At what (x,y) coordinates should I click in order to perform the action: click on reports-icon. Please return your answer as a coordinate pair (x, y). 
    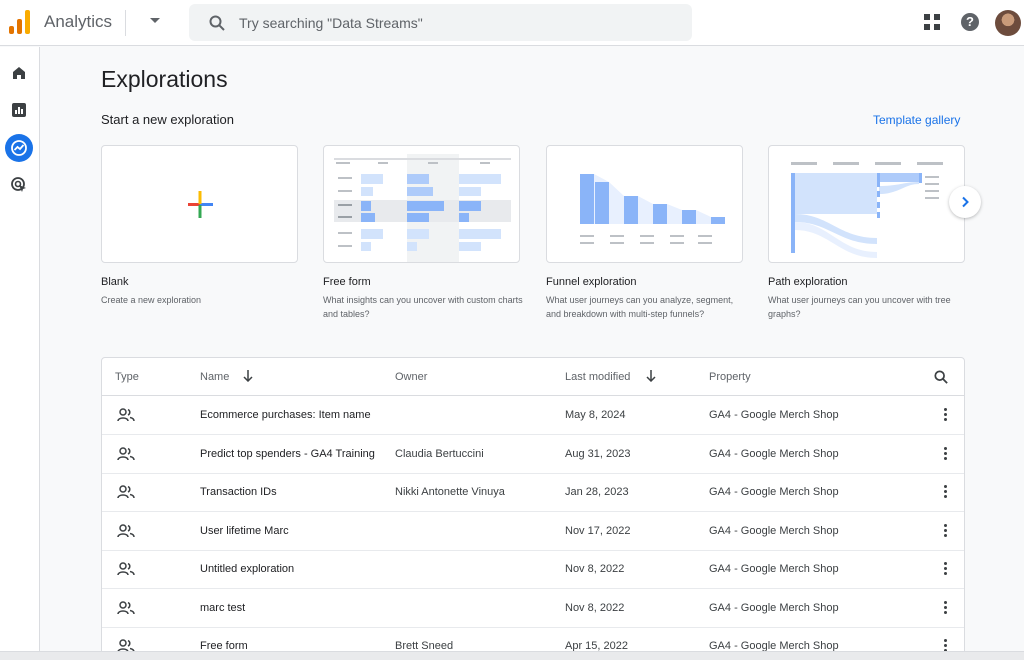
    Looking at the image, I should click on (19, 110).